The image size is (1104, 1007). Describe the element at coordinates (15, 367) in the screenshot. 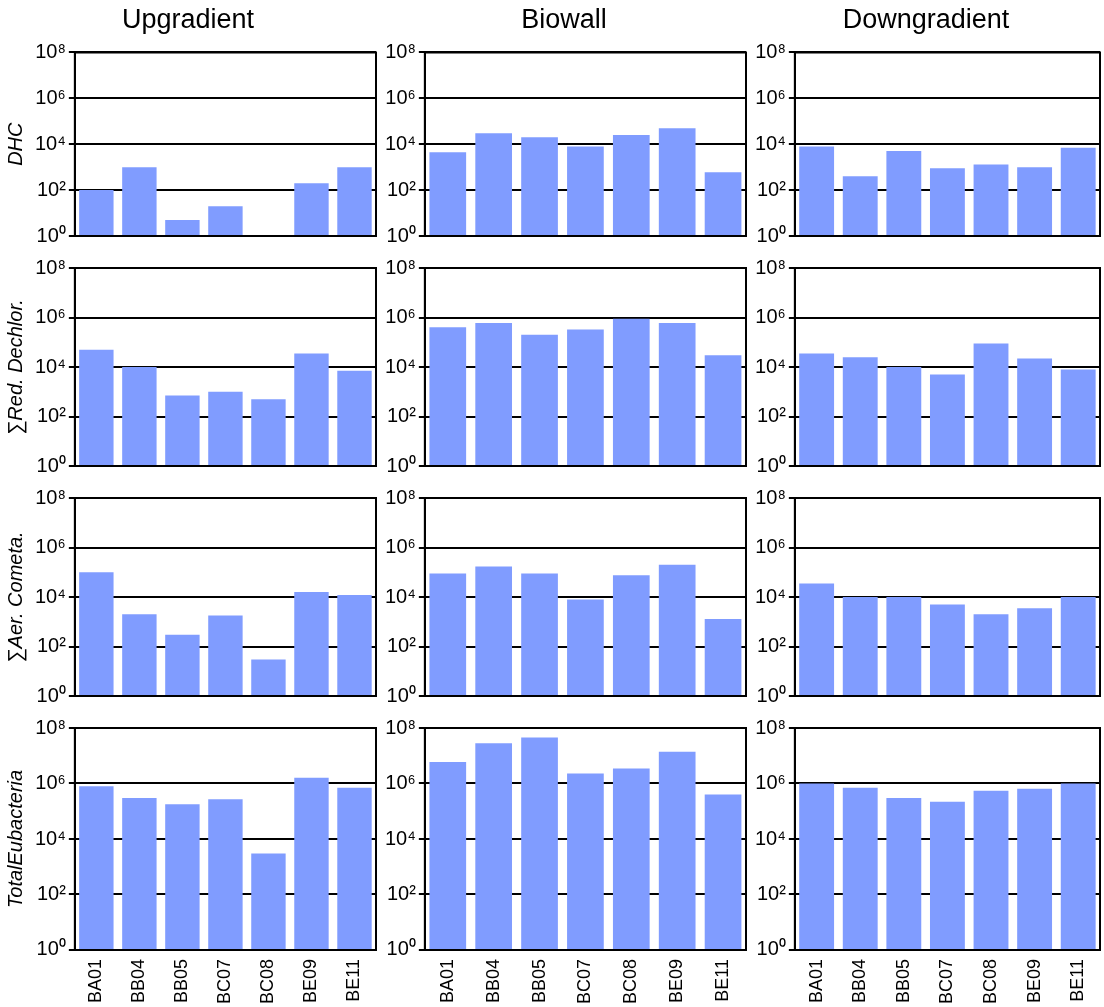

I see `y-axis-title: ∑Red. Dechlor.` at that location.